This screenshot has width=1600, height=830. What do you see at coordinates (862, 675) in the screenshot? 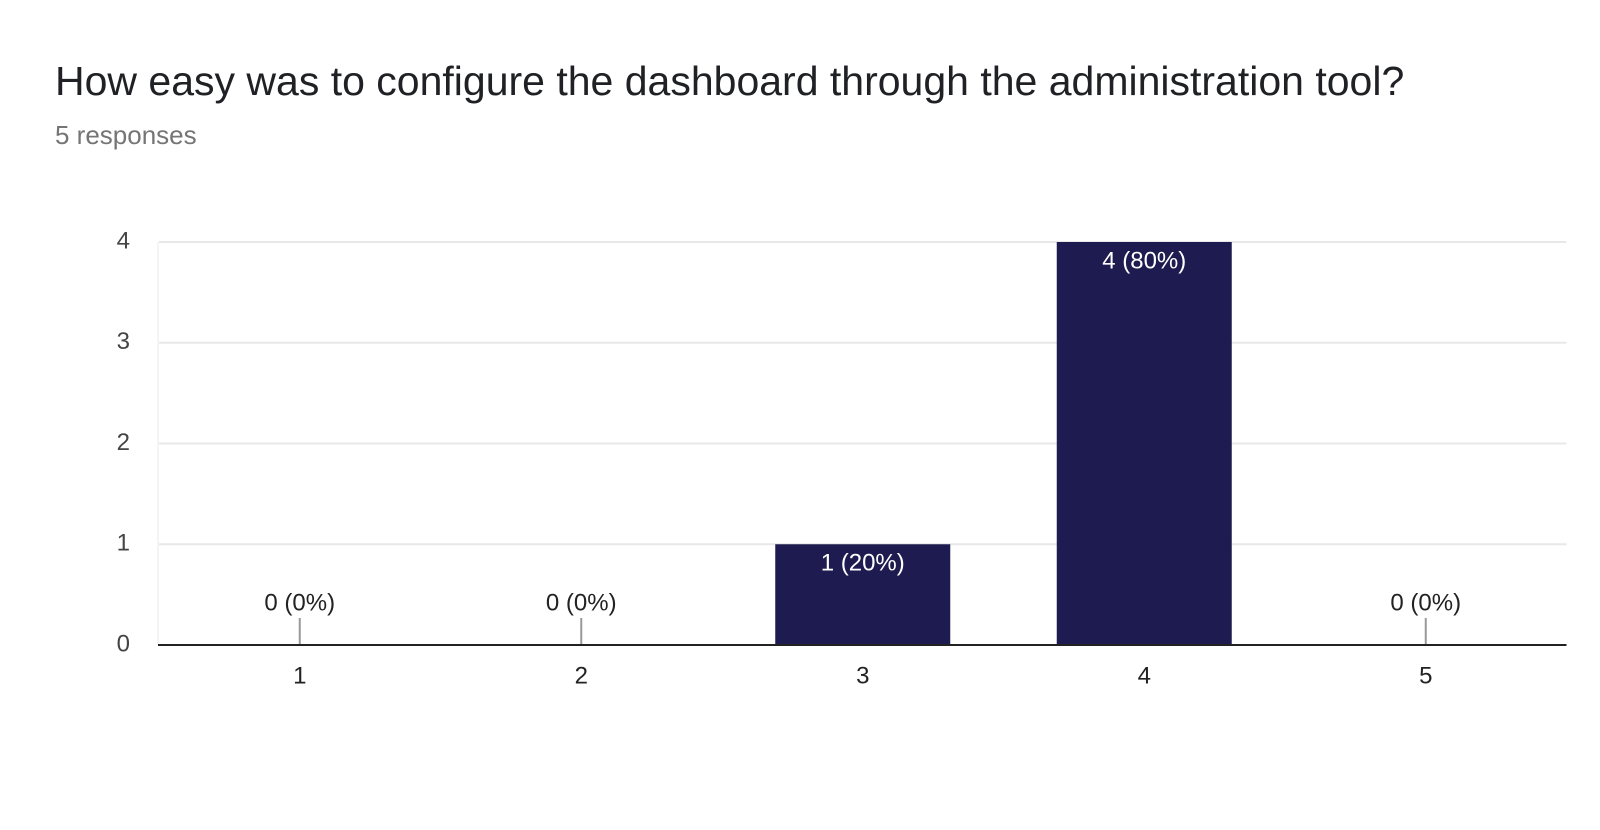
I see `x-tick-label: 3` at bounding box center [862, 675].